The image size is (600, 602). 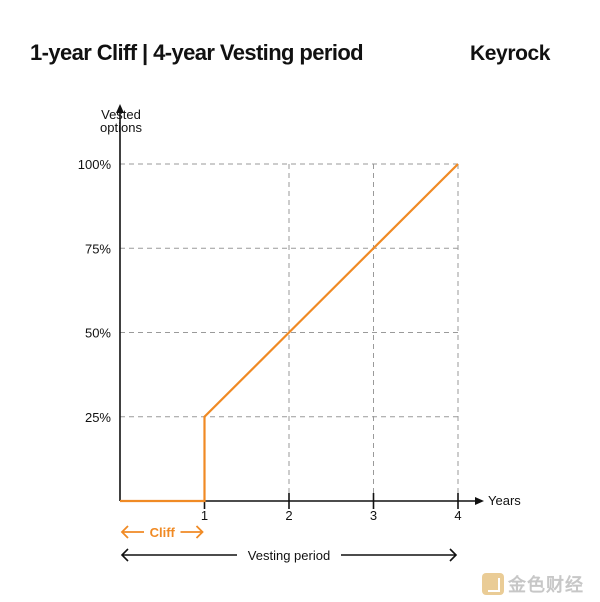 What do you see at coordinates (98, 333) in the screenshot?
I see `y-tick-label: 50%` at bounding box center [98, 333].